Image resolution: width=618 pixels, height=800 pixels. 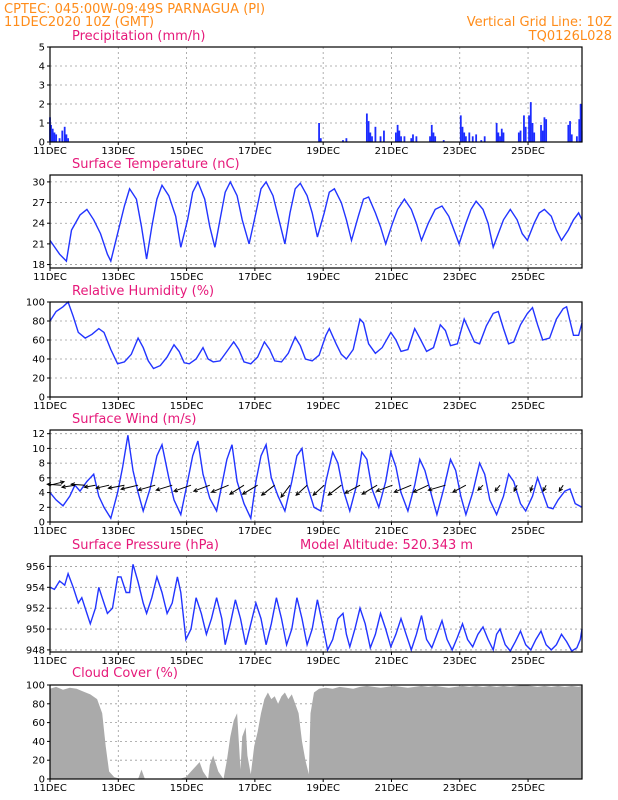 What do you see at coordinates (255, 406) in the screenshot?
I see `rh-xtick-label: 17DEC` at bounding box center [255, 406].